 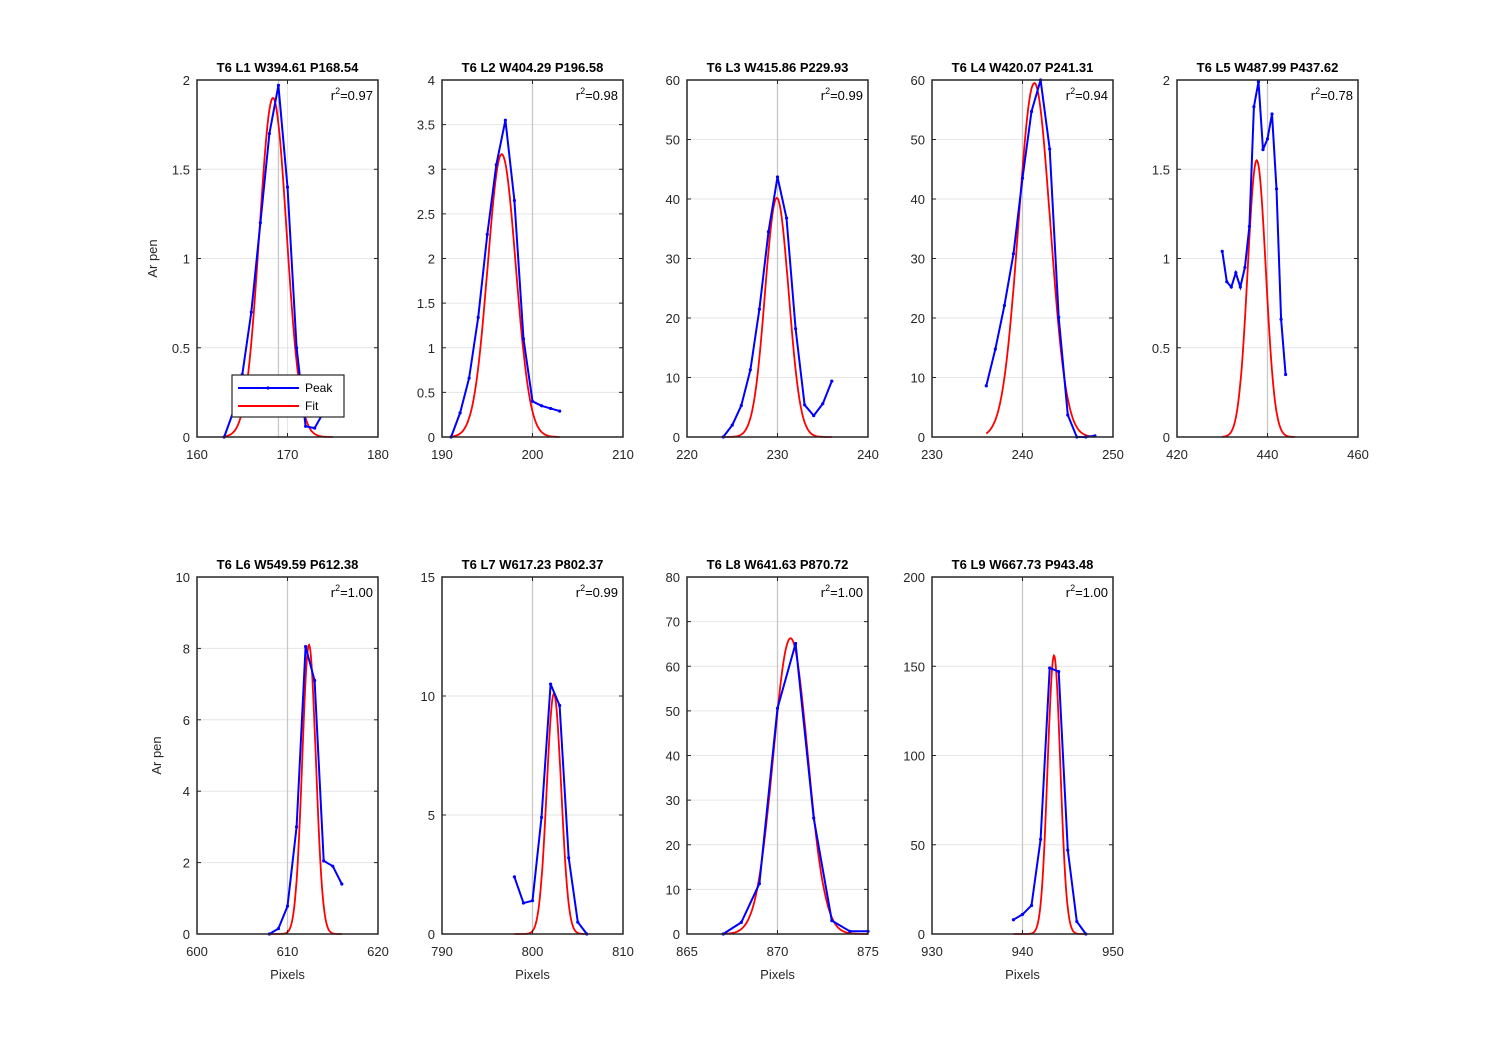 I want to click on y-tick-label: 50, so click(x=918, y=140).